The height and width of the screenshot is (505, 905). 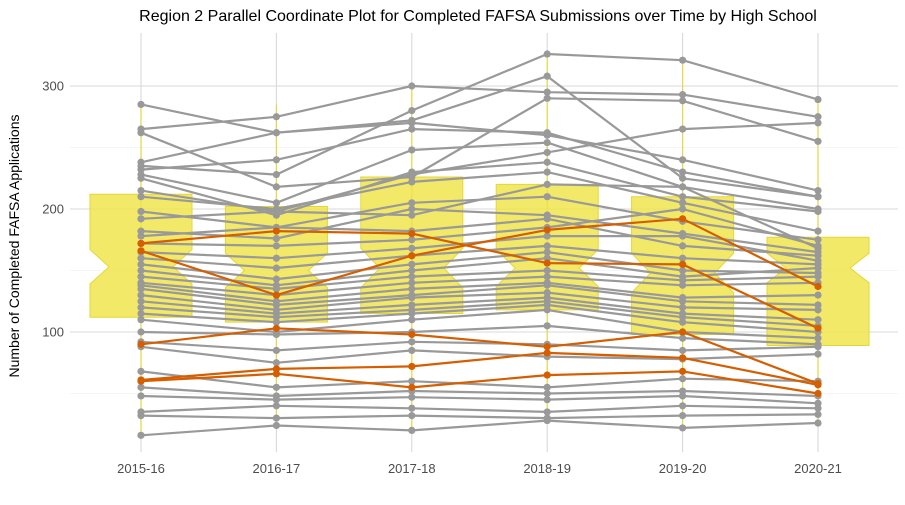 I want to click on x-tick-label: 2020-21, so click(x=818, y=468).